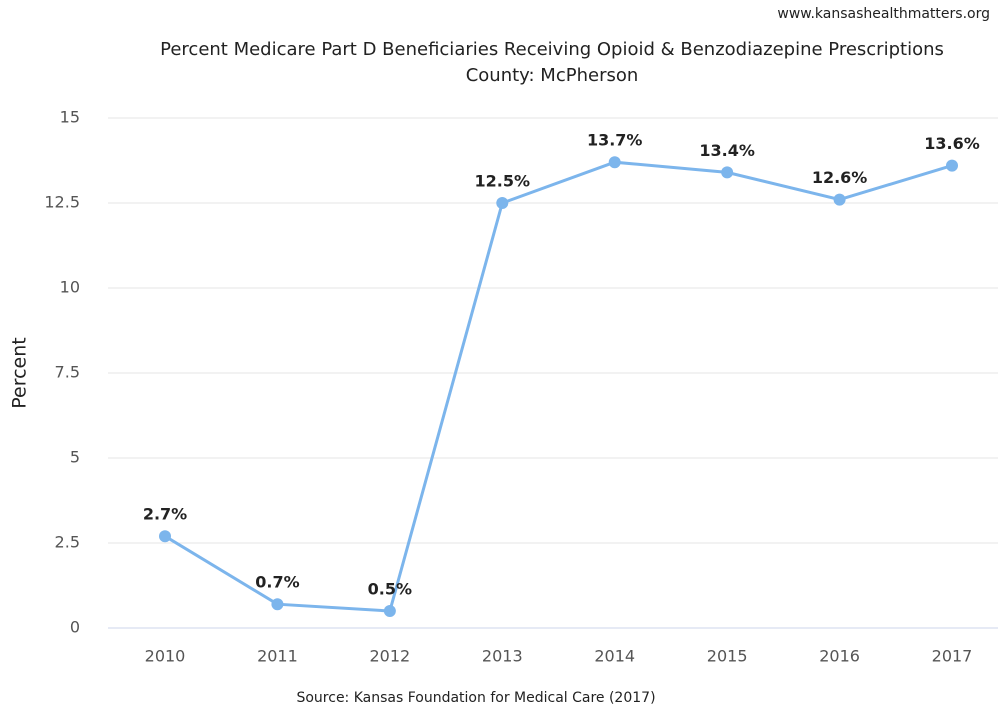  Describe the element at coordinates (165, 514) in the screenshot. I see `data-label: 2.7%` at that location.